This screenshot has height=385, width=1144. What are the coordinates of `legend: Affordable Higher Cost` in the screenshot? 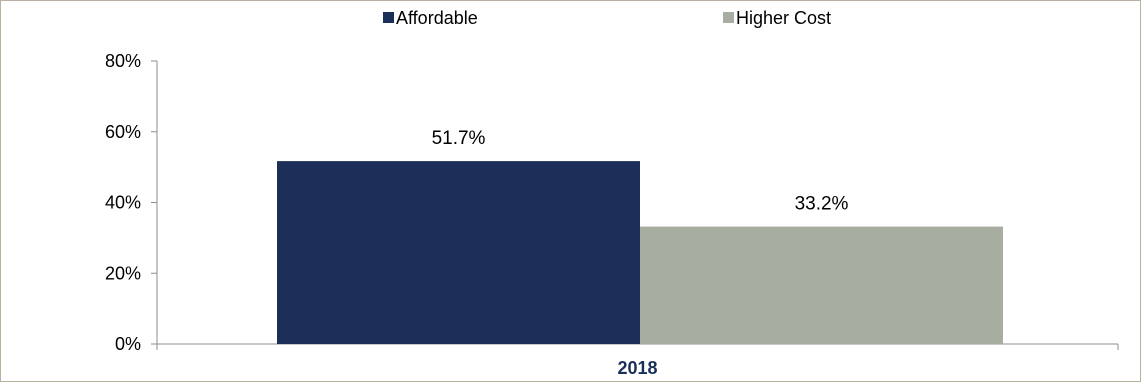 It's located at (607, 18).